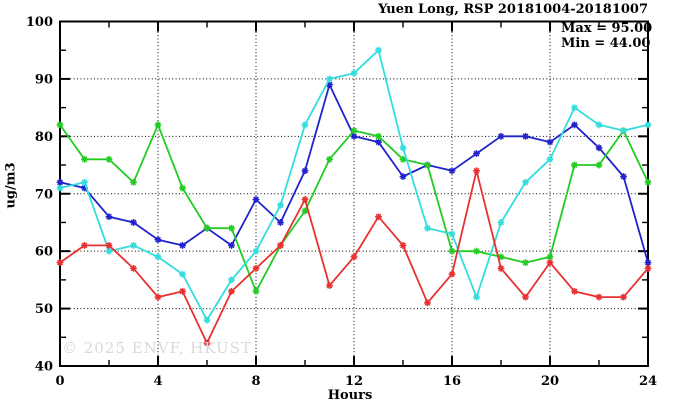  Describe the element at coordinates (607, 28) in the screenshot. I see `max-value-label: Max = 95.00` at that location.